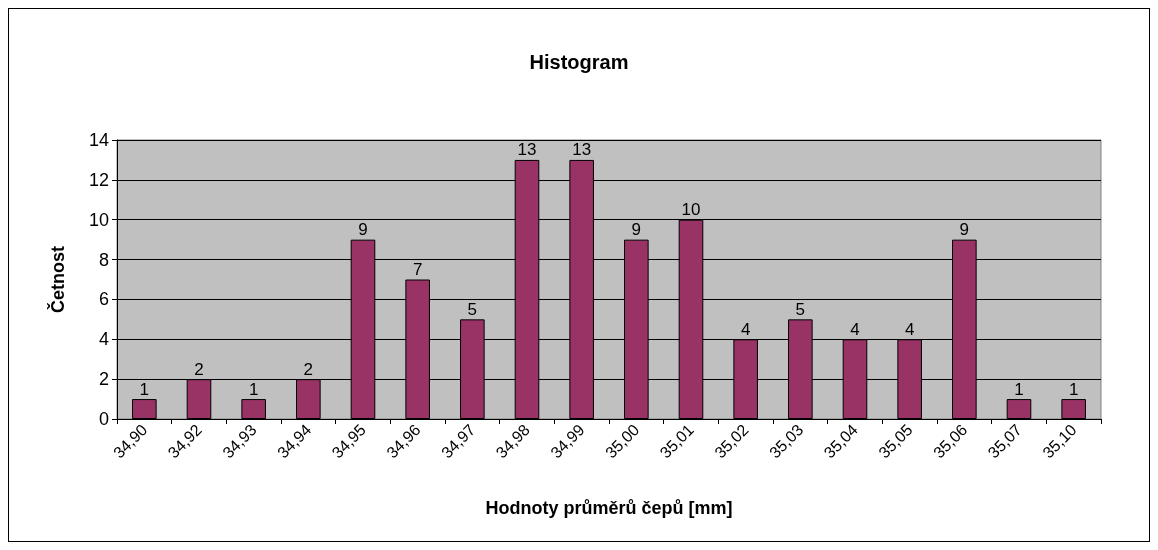 The width and height of the screenshot is (1158, 550). I want to click on y-tick-label: 14, so click(98, 140).